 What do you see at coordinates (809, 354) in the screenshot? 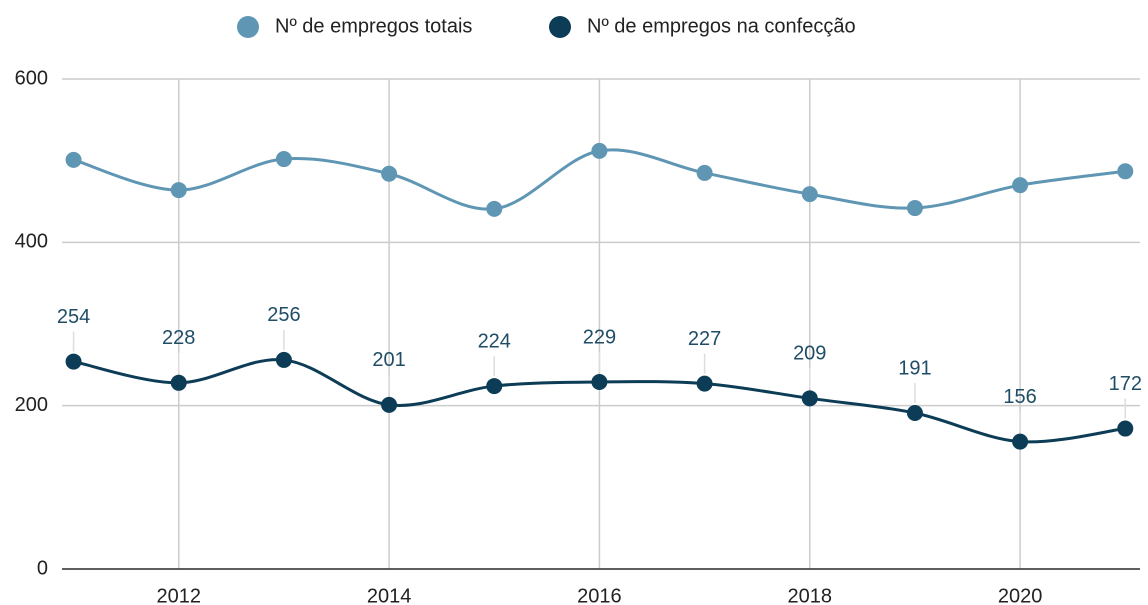
I see `data-label: 209` at bounding box center [809, 354].